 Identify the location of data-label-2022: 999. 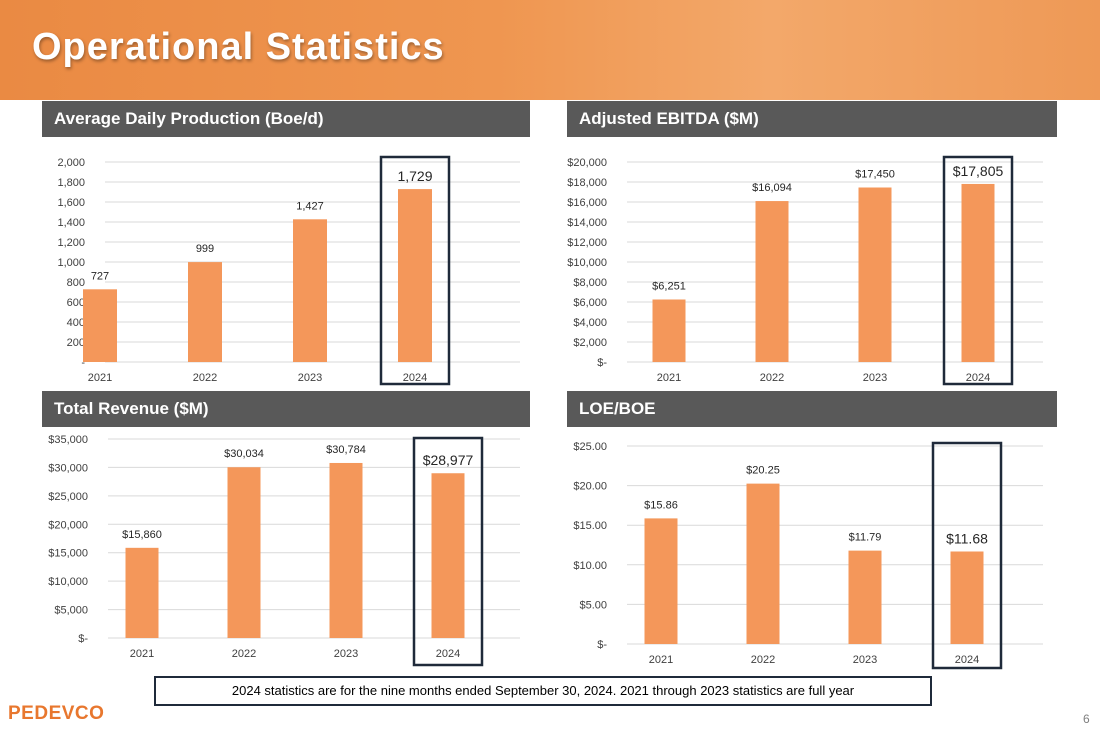
(205, 249).